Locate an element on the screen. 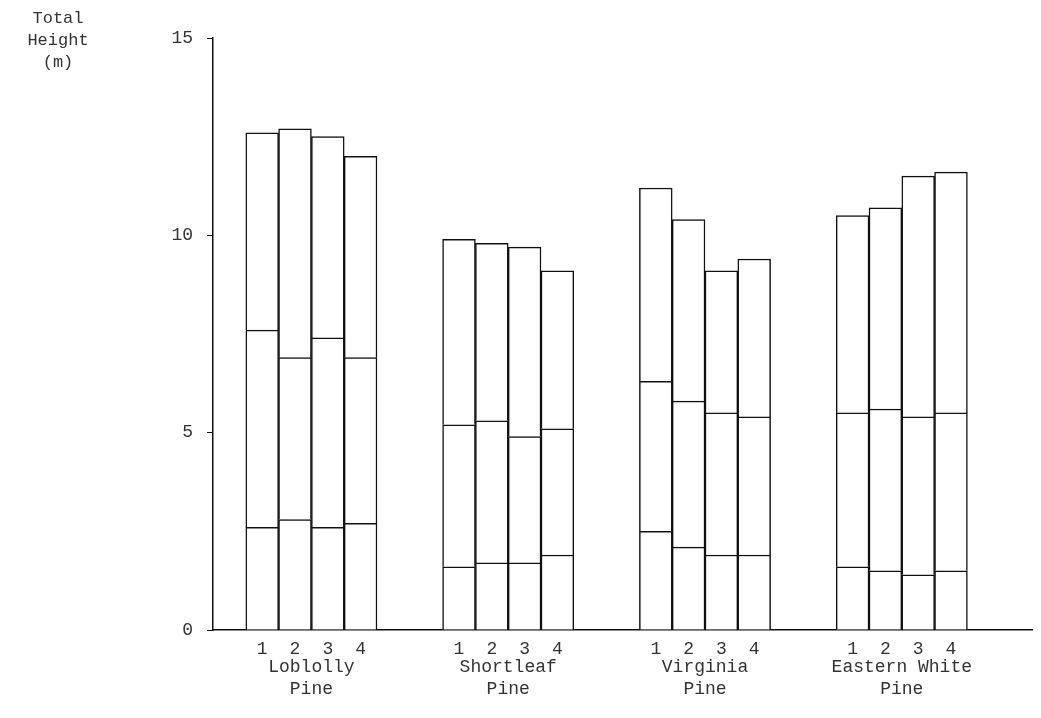 Image resolution: width=1041 pixels, height=718 pixels. text: Loblolly Pine is located at coordinates (311, 677).